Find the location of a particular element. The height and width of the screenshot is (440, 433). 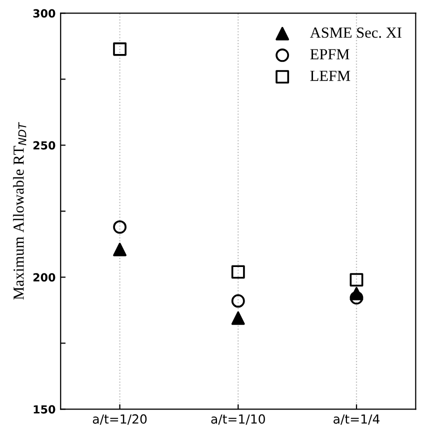

legend-label: EPFM is located at coordinates (330, 54).